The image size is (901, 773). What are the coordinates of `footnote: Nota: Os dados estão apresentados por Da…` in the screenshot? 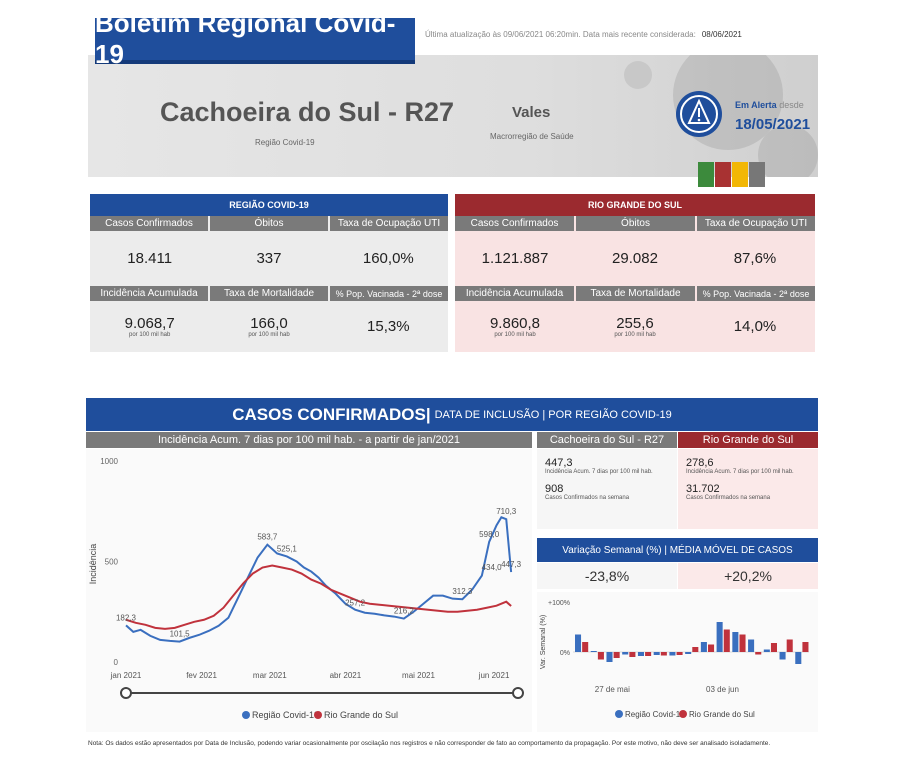 It's located at (429, 743).